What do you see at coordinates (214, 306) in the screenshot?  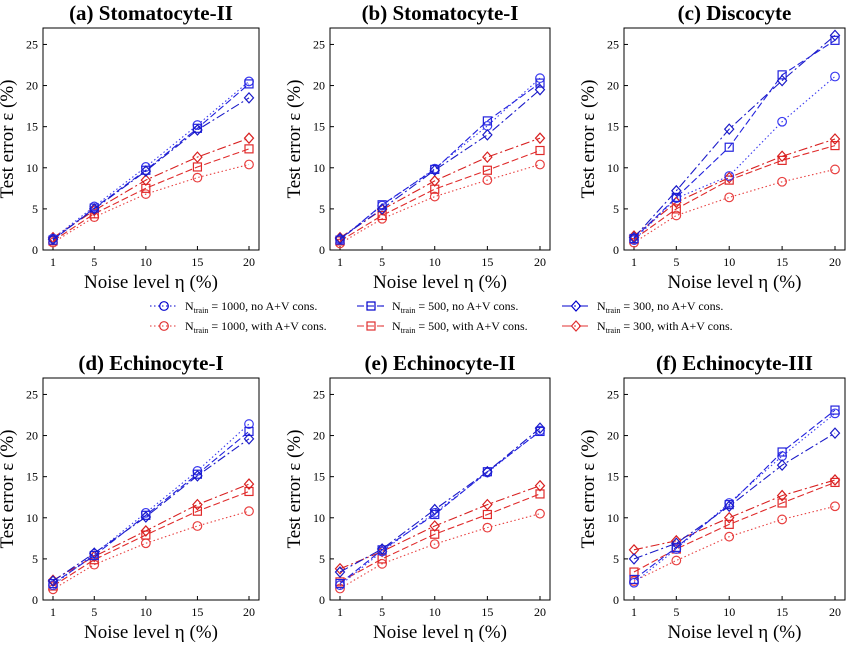 I see `legend-eq: =` at bounding box center [214, 306].